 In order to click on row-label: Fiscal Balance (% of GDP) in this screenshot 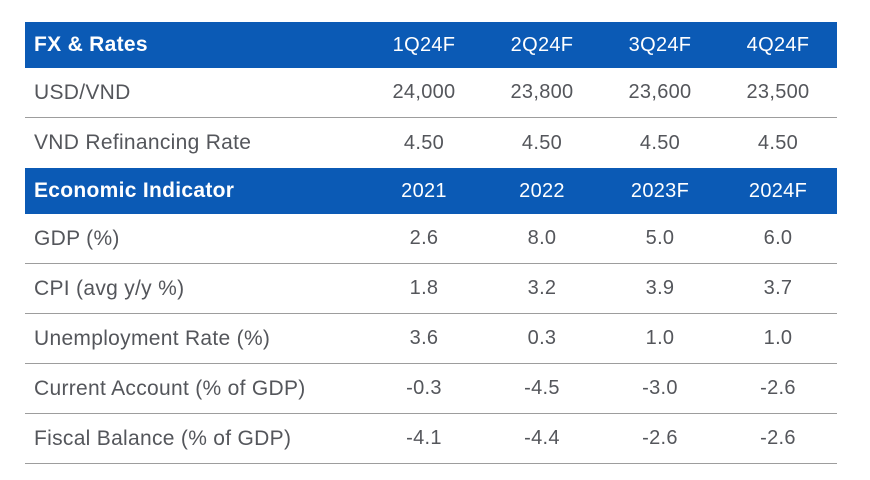, I will do `click(163, 438)`.